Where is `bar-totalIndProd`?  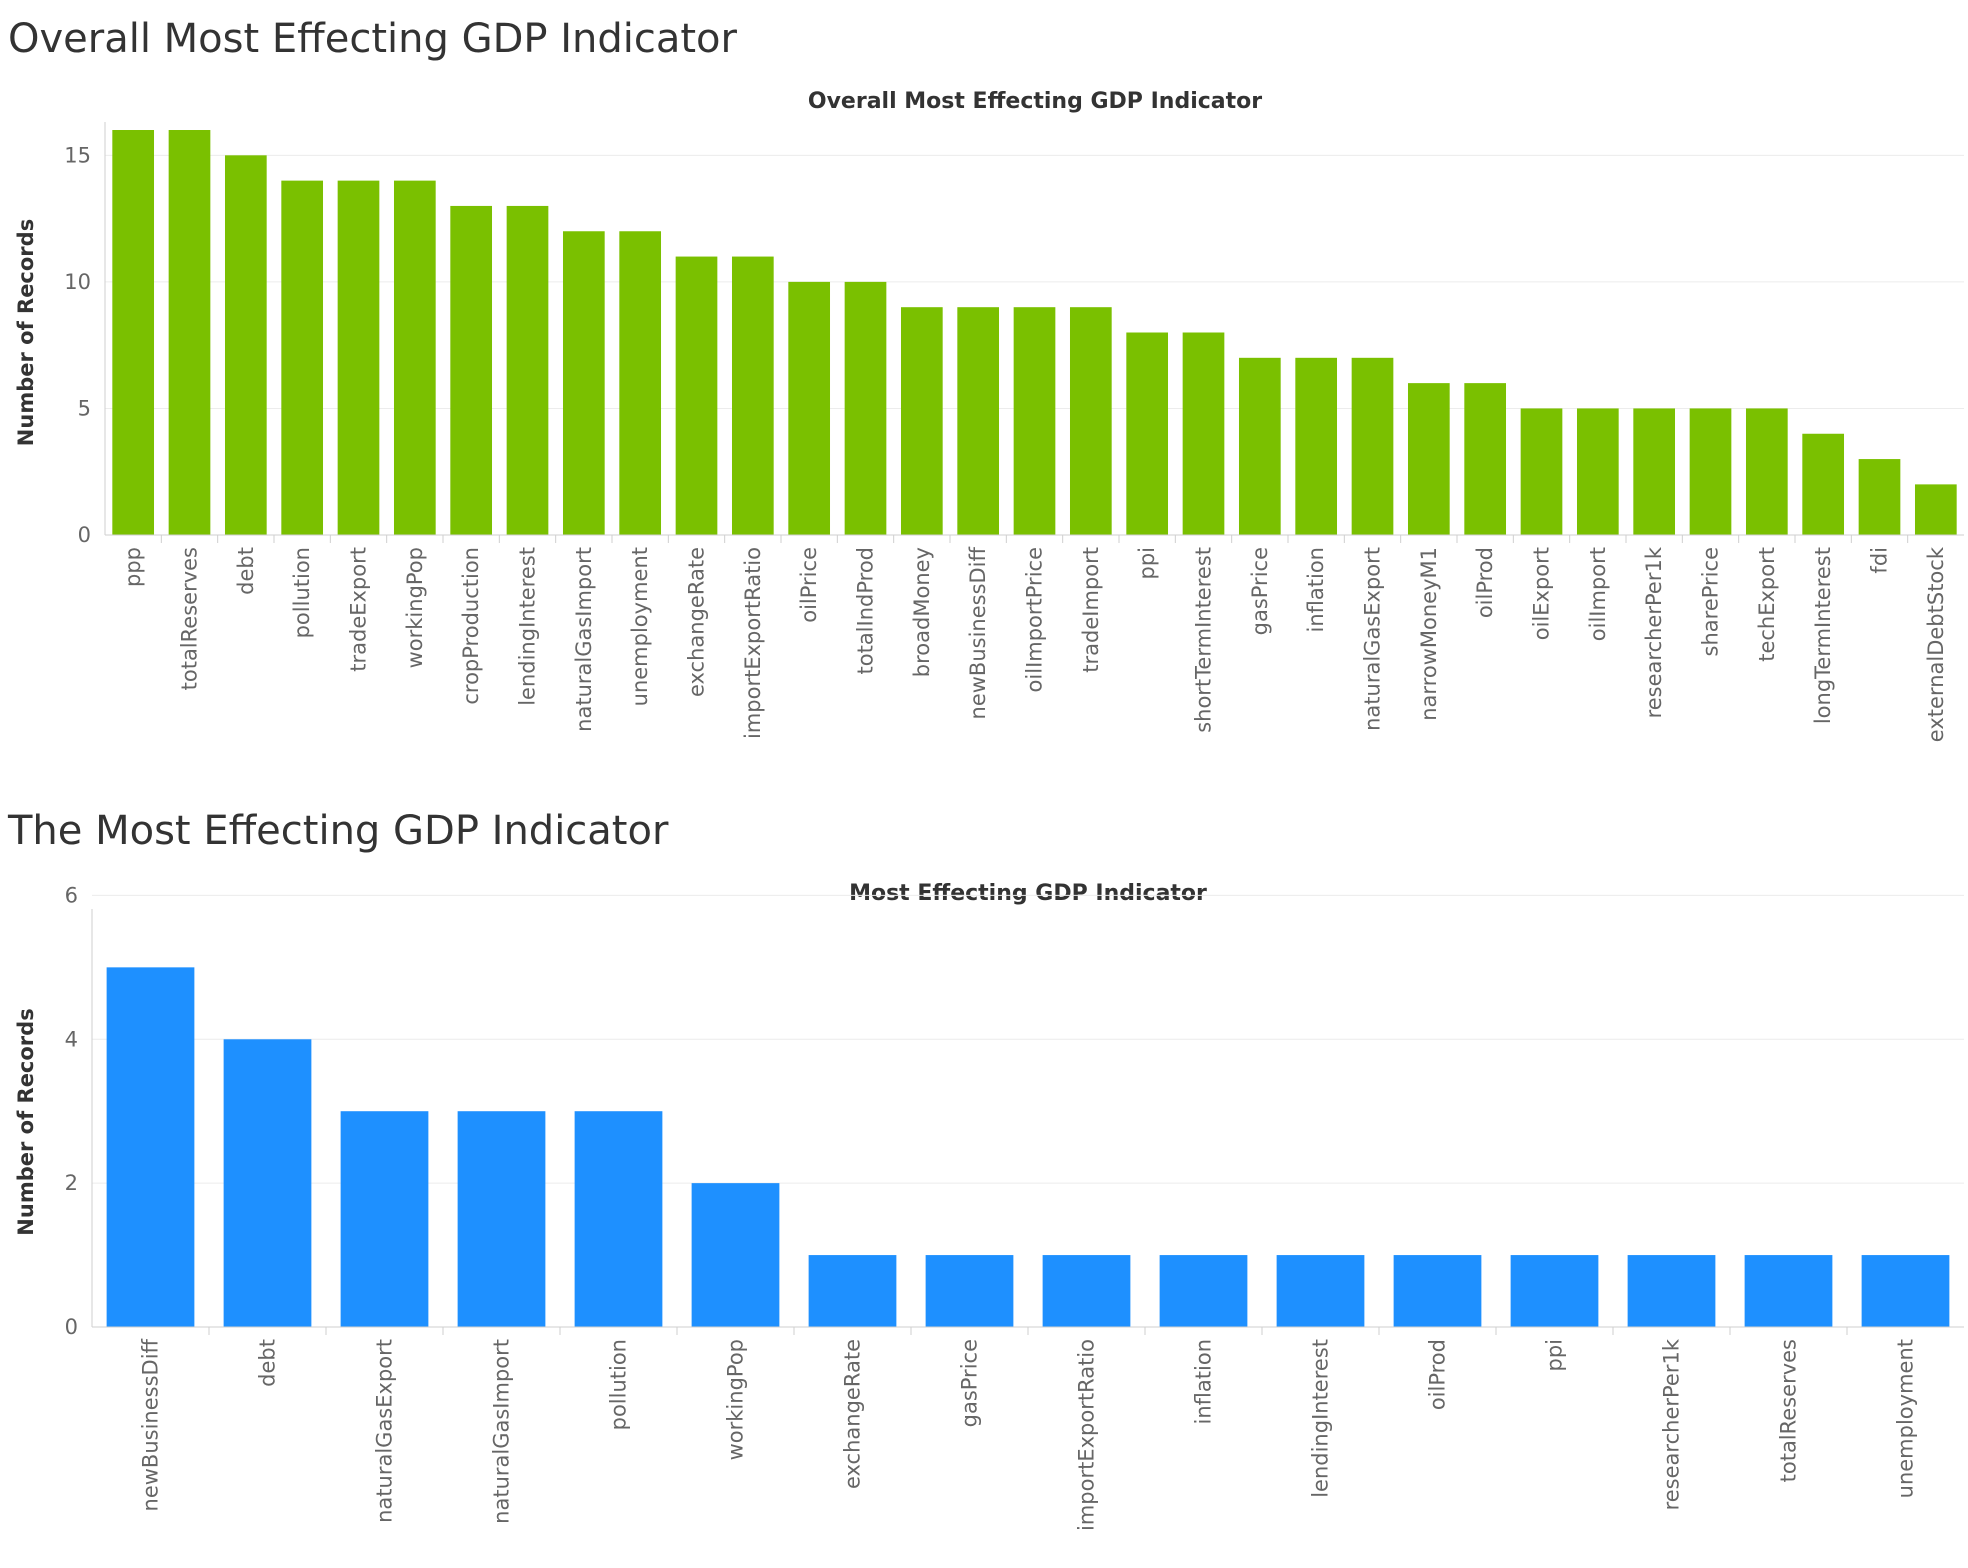
bar-totalIndProd is located at coordinates (865, 408).